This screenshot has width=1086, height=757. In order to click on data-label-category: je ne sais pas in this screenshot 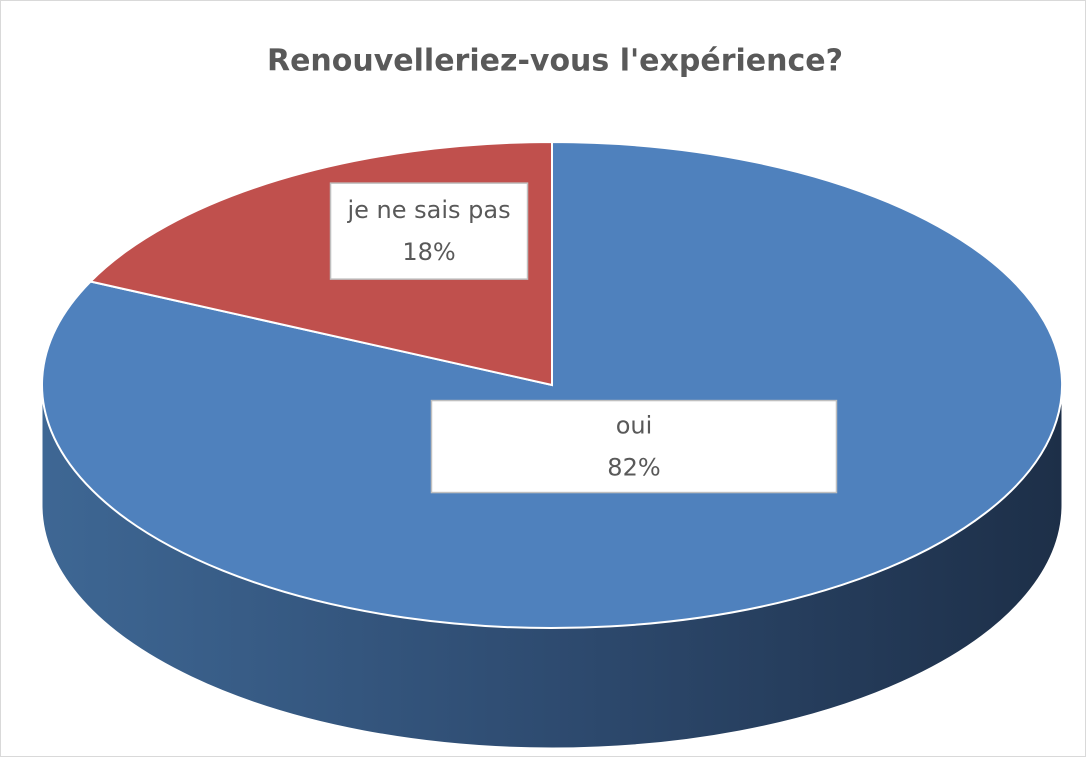, I will do `click(428, 210)`.